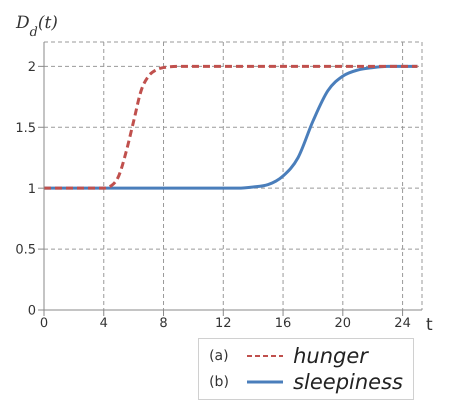 The image size is (452, 408). I want to click on y-tick-label: 2, so click(32, 67).